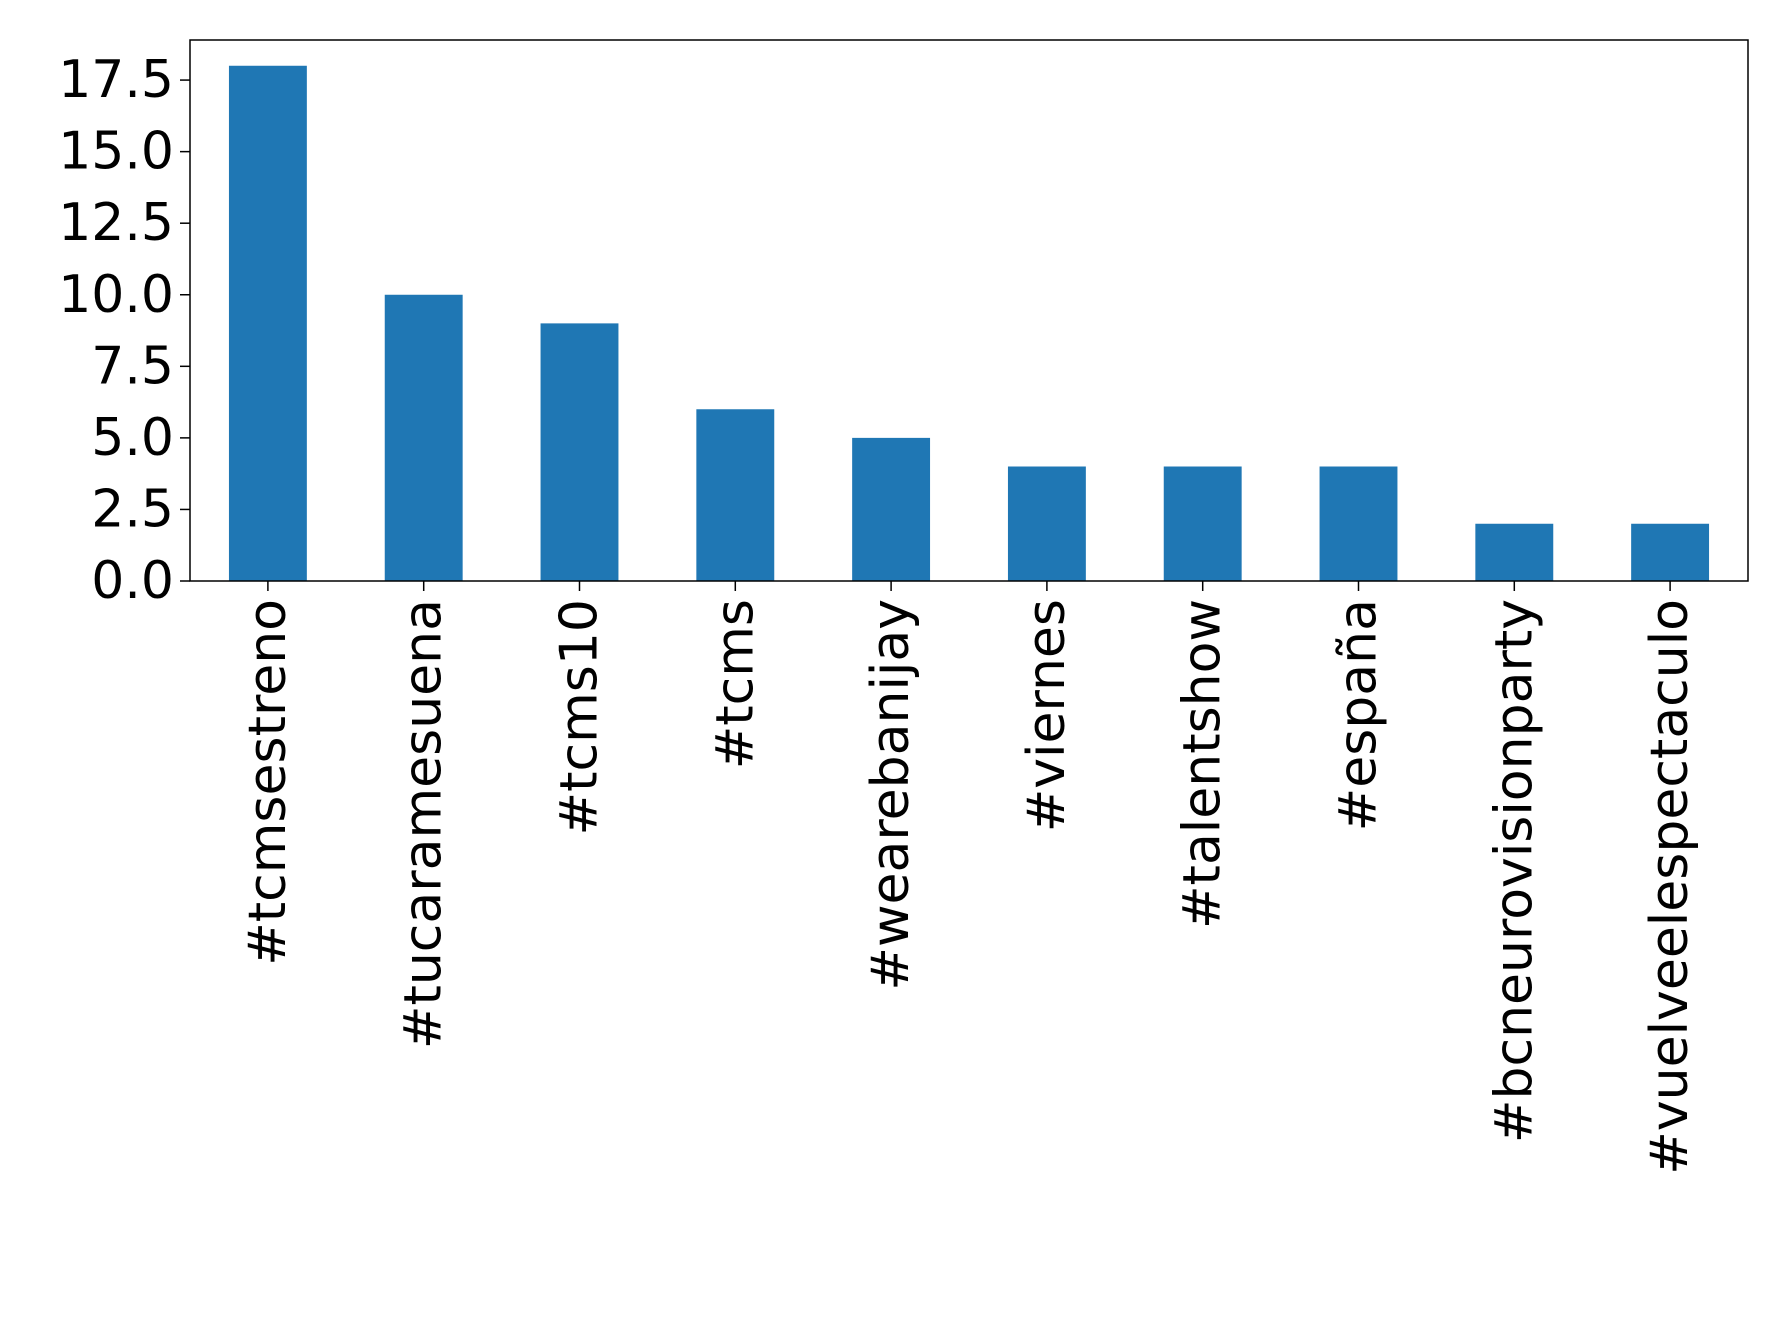  What do you see at coordinates (116, 223) in the screenshot?
I see `y-tick-label: 12.5` at bounding box center [116, 223].